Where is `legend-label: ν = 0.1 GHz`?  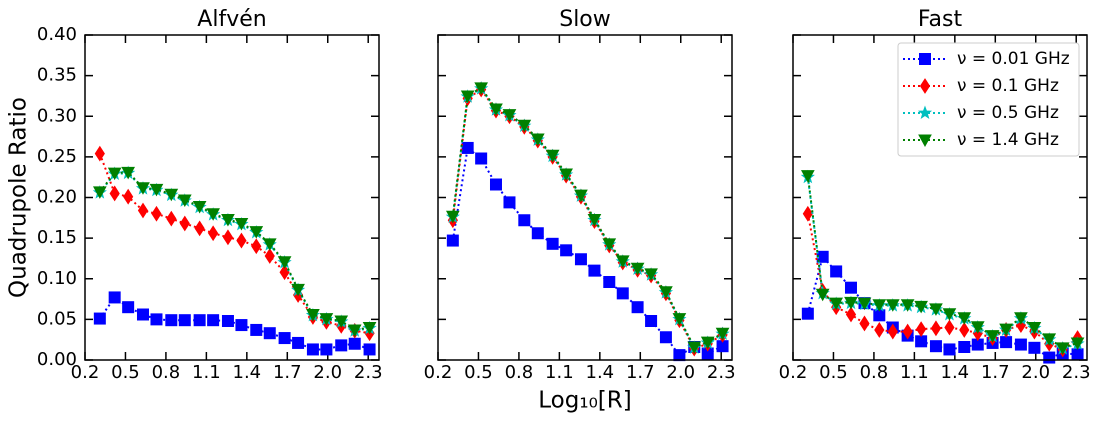 legend-label: ν = 0.1 GHz is located at coordinates (1008, 86).